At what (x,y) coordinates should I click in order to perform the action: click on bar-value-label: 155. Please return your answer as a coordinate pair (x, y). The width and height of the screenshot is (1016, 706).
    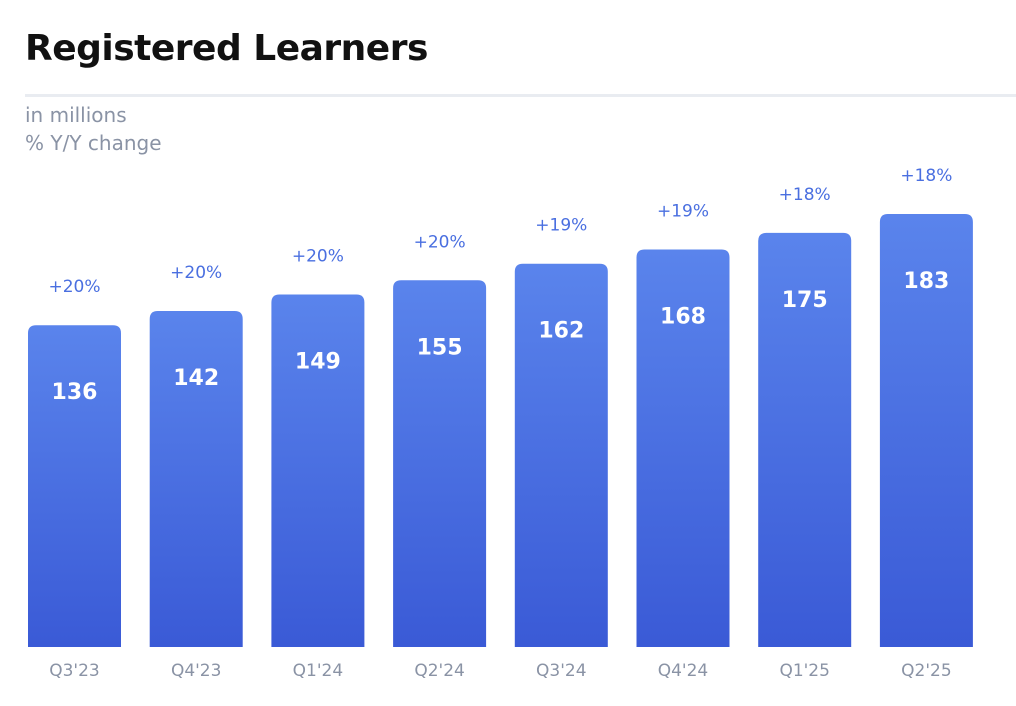
    Looking at the image, I should click on (440, 347).